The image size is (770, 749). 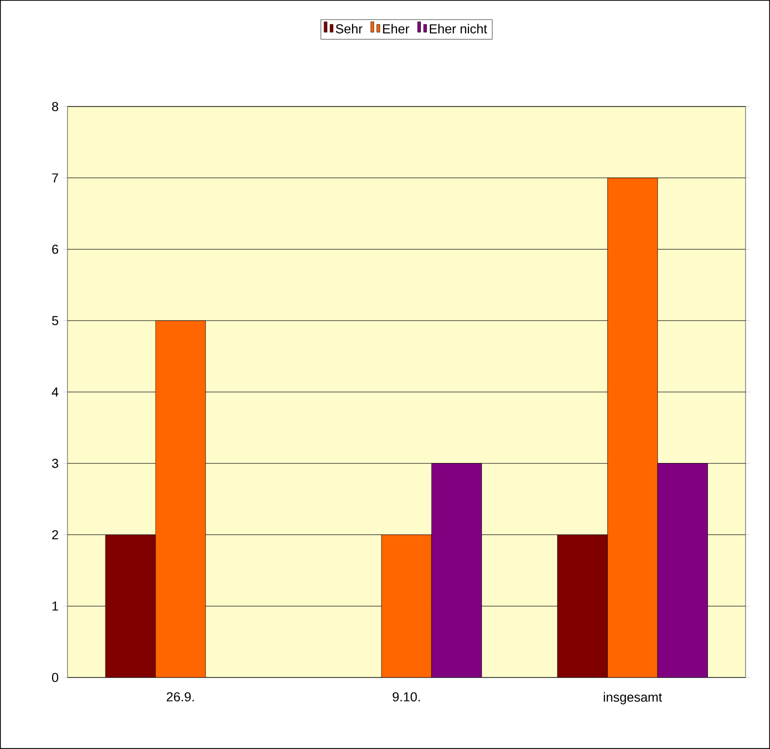 What do you see at coordinates (55, 392) in the screenshot?
I see `y-tick-label: 4` at bounding box center [55, 392].